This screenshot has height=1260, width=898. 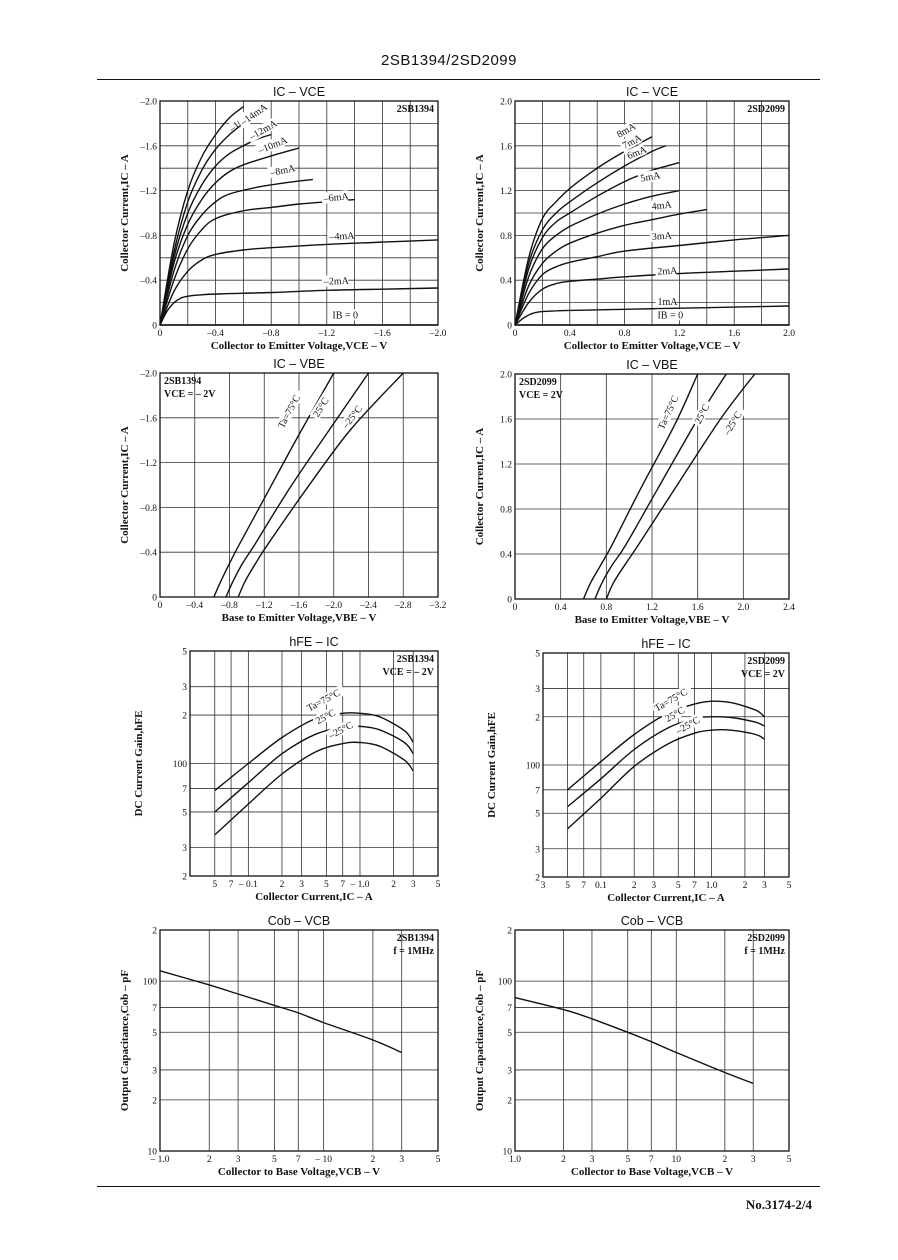 I want to click on y-tick-label: –1.6, so click(x=148, y=147).